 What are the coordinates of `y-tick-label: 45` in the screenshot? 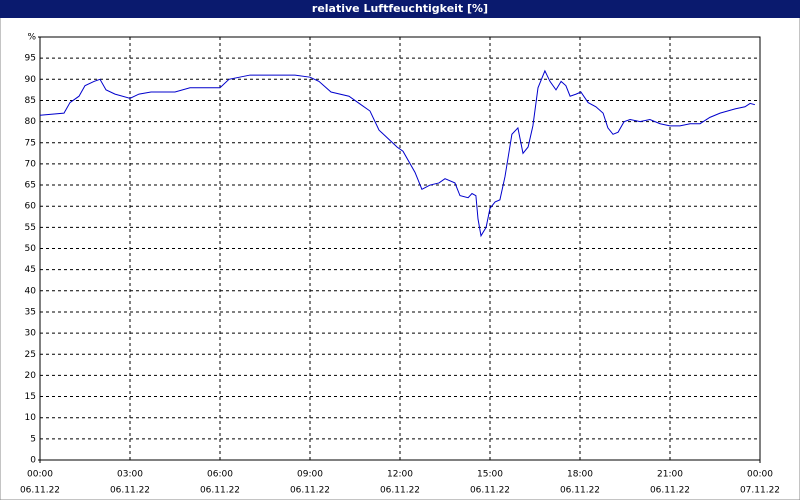 It's located at (30, 270).